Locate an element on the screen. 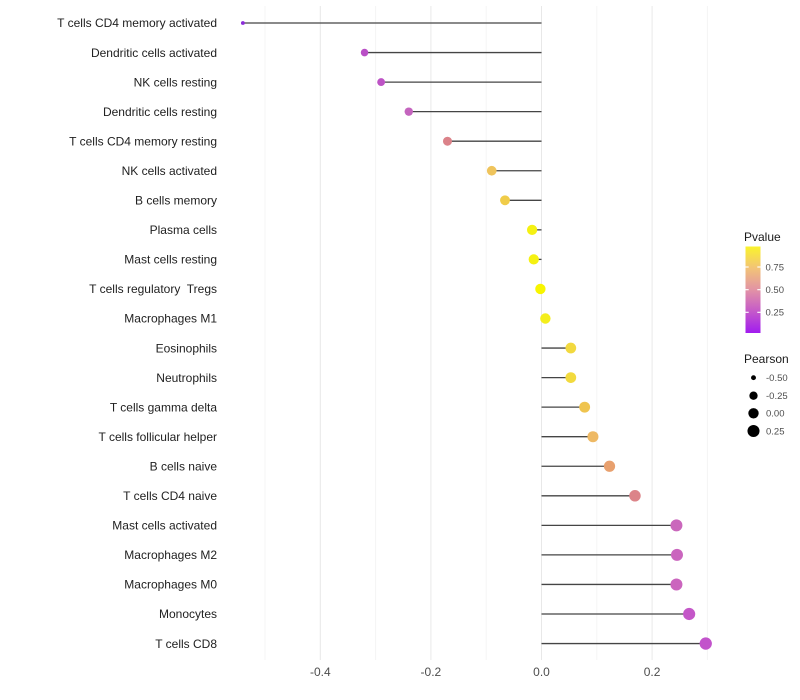  category-label: Mast cells resting is located at coordinates (170, 260).